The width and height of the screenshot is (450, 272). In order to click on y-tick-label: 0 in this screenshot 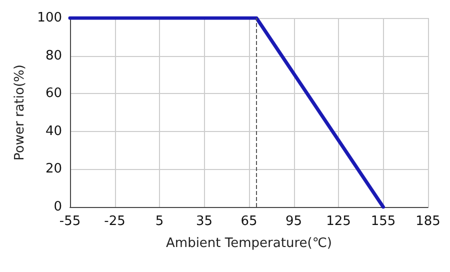, I will do `click(58, 207)`.